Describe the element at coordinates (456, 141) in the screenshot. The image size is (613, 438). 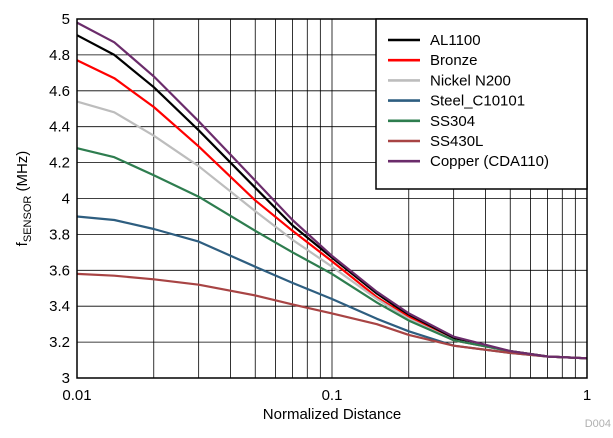
I see `legend-label: SS430L` at that location.